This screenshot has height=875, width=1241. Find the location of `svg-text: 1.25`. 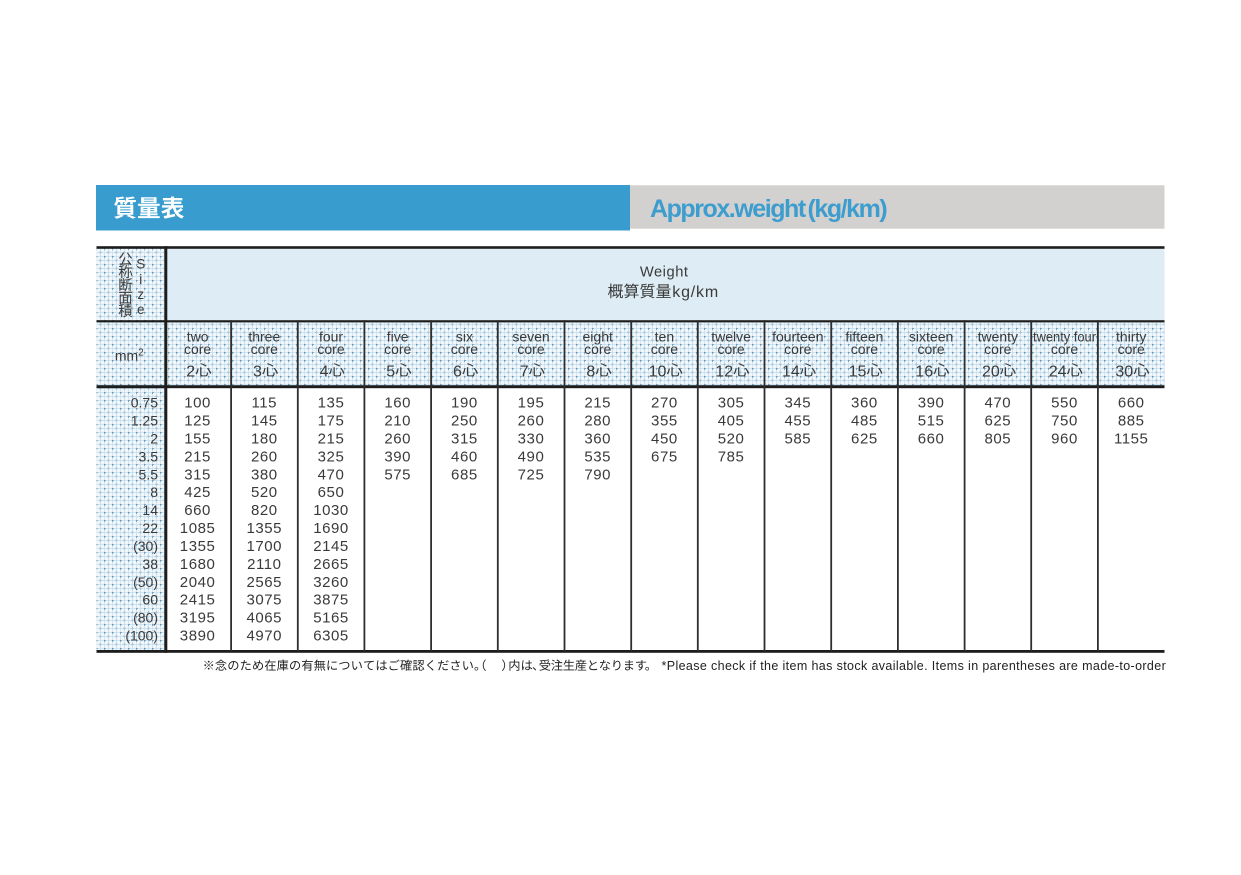

svg-text: 1.25 is located at coordinates (144, 421).